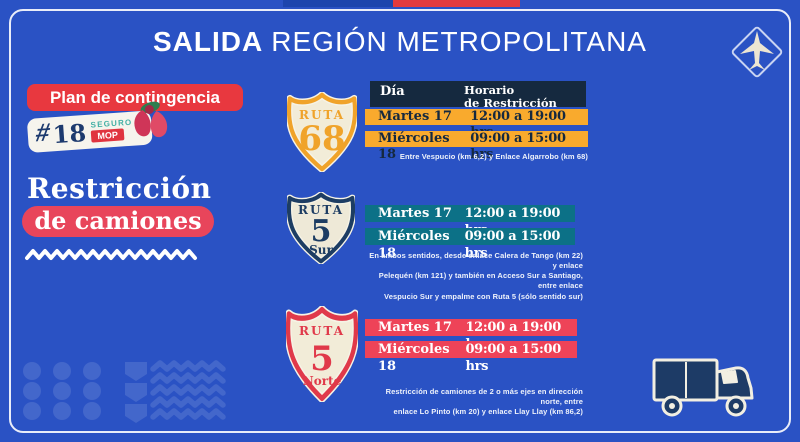 This screenshot has width=800, height=442. What do you see at coordinates (703, 387) in the screenshot?
I see `truck-icon` at bounding box center [703, 387].